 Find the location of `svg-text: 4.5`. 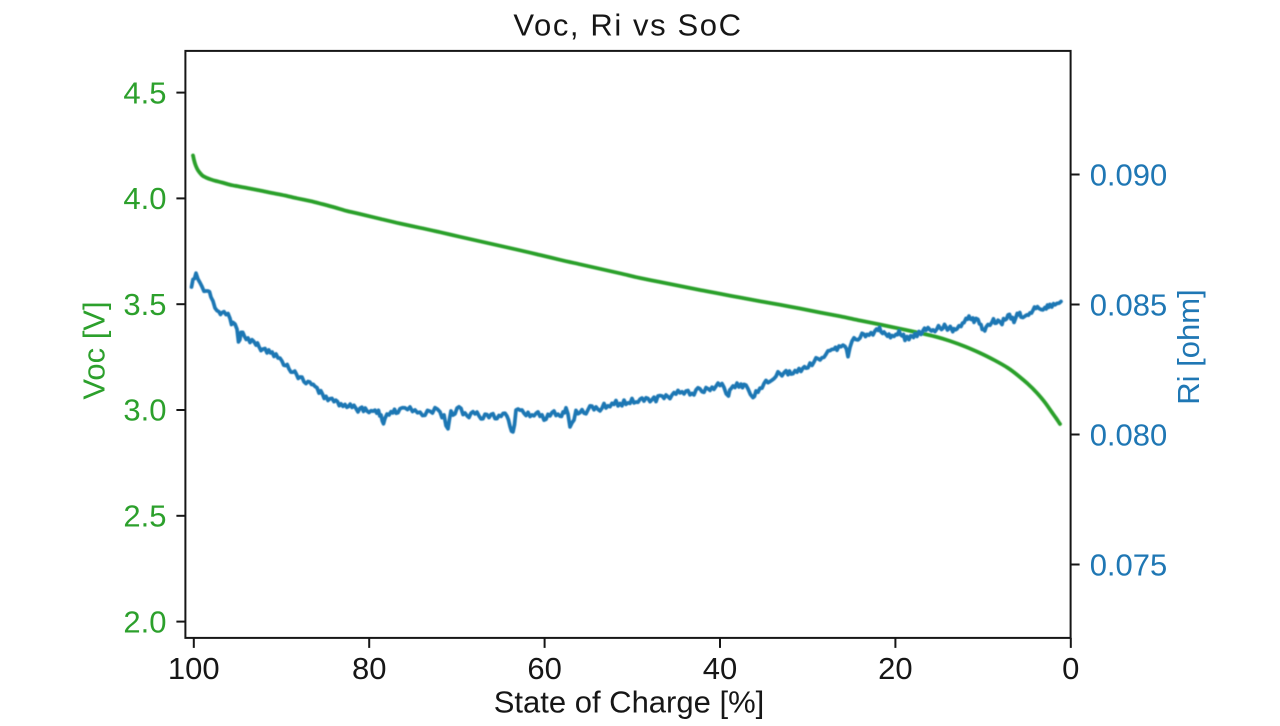

svg-text: 4.5 is located at coordinates (144, 92).